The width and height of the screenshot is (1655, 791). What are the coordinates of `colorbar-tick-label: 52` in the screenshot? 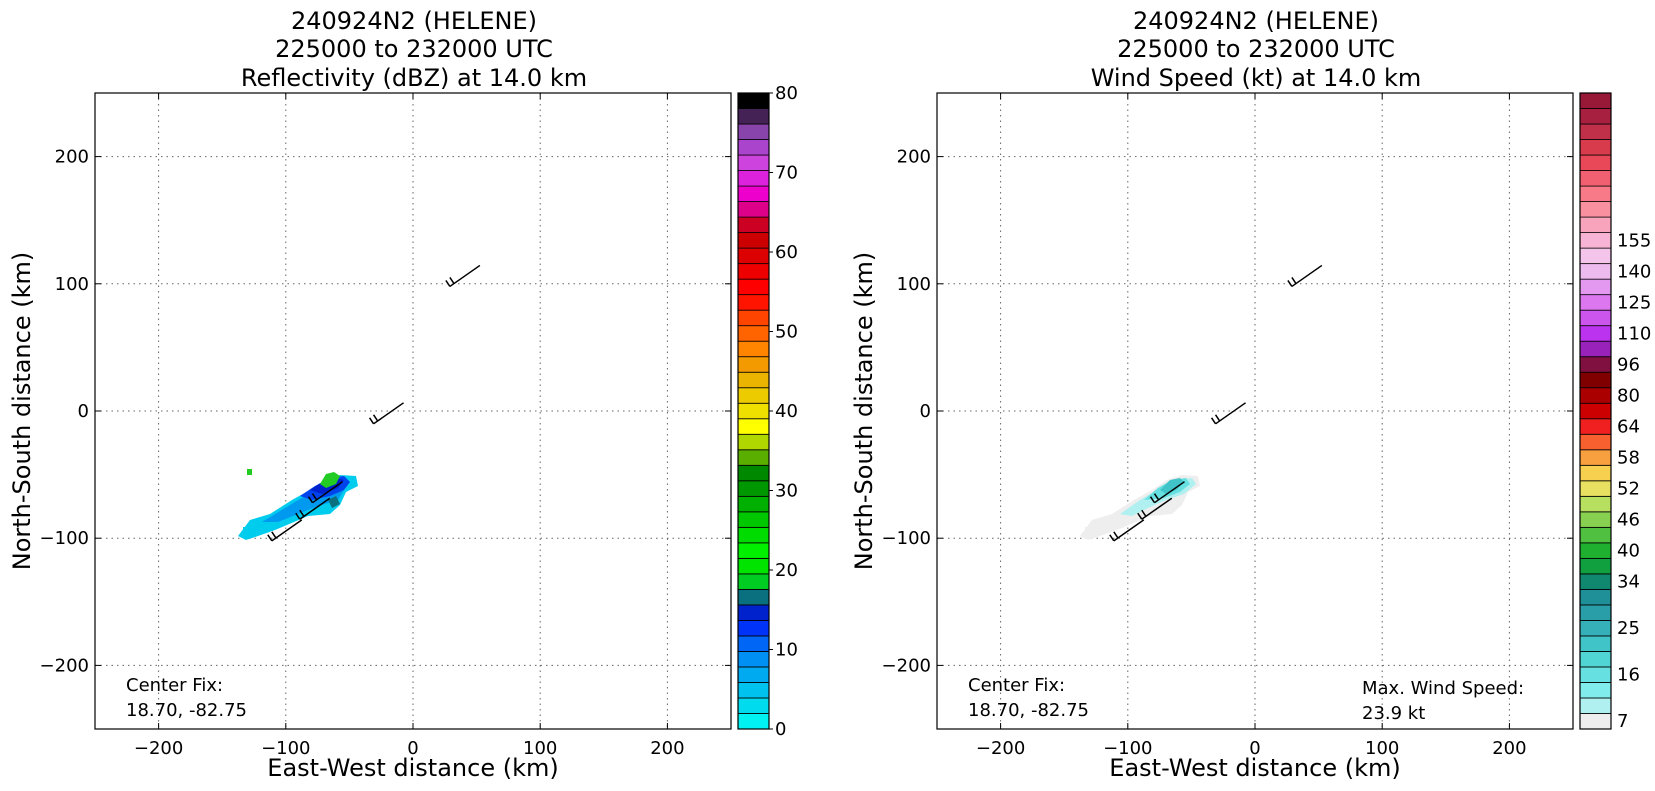 It's located at (1628, 489).